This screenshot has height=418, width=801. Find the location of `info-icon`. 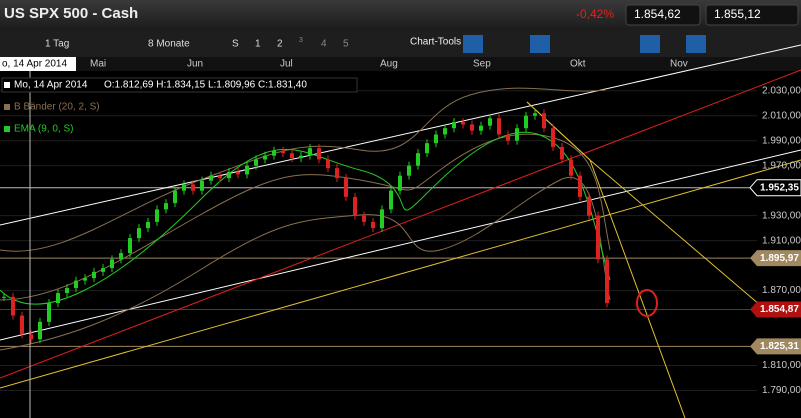

info-icon is located at coordinates (7, 85).